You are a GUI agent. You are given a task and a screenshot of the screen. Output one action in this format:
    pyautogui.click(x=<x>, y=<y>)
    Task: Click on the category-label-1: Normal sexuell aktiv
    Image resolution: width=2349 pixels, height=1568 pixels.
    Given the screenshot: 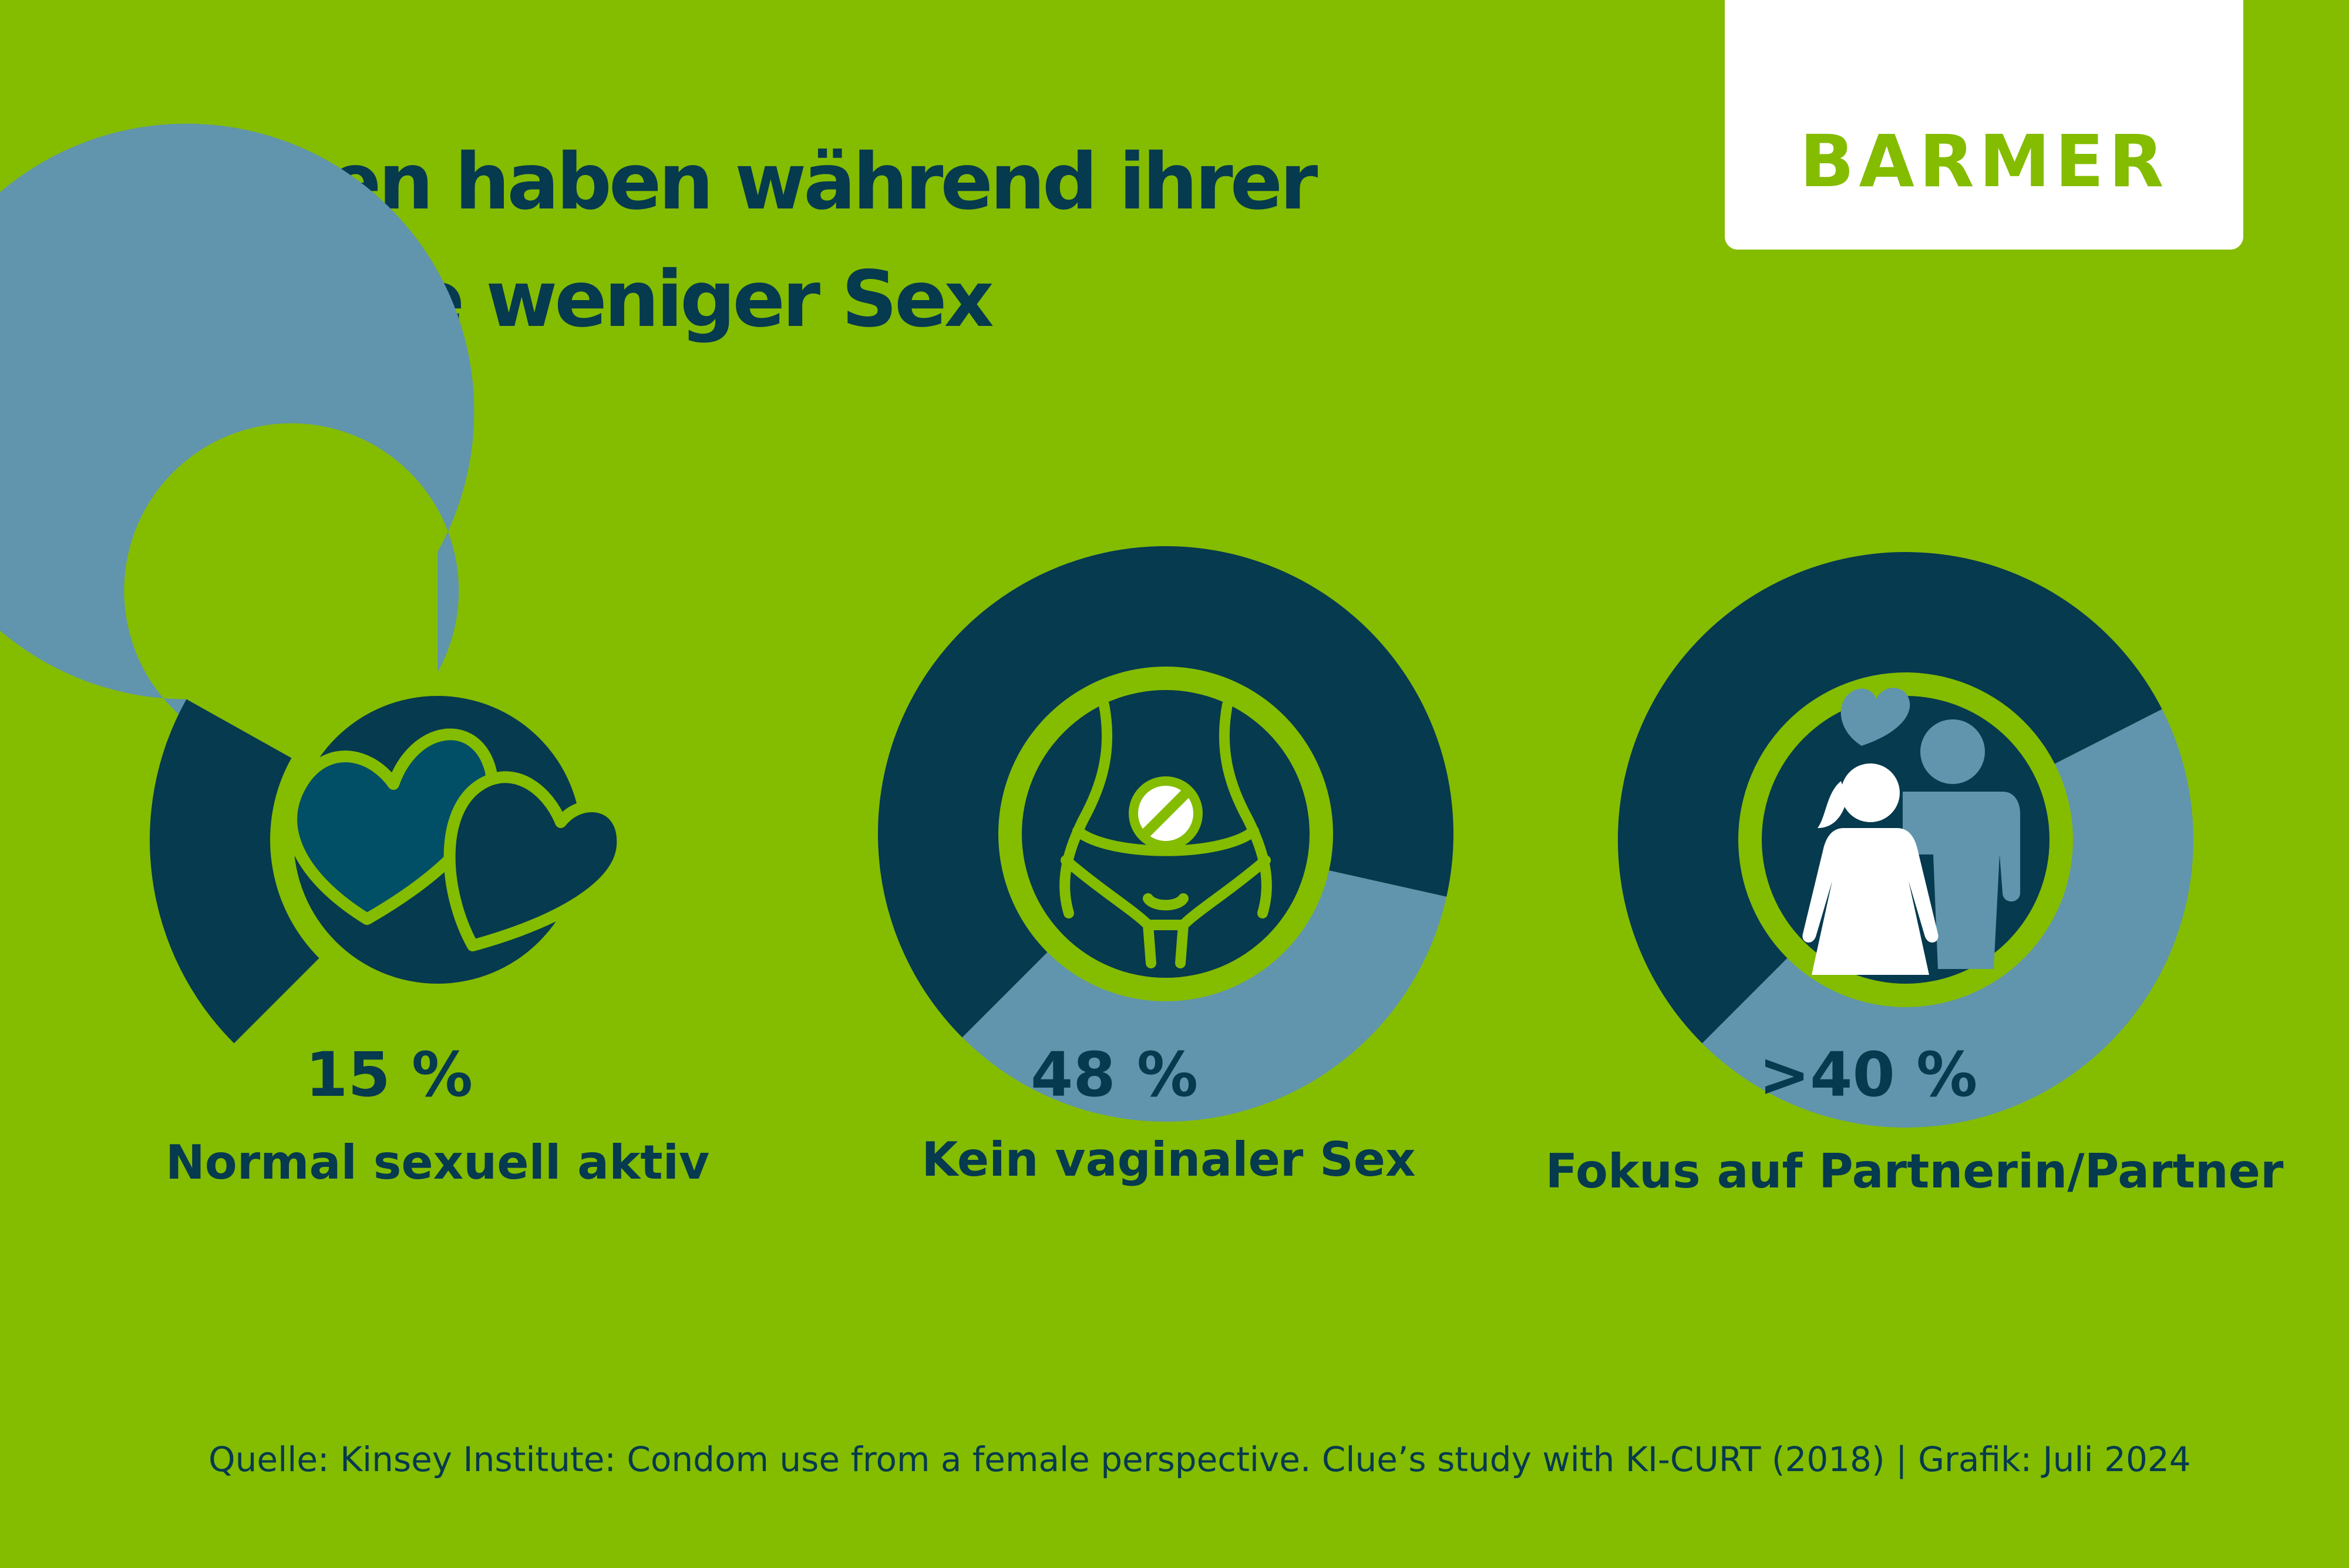 What is the action you would take?
    pyautogui.click(x=438, y=1162)
    